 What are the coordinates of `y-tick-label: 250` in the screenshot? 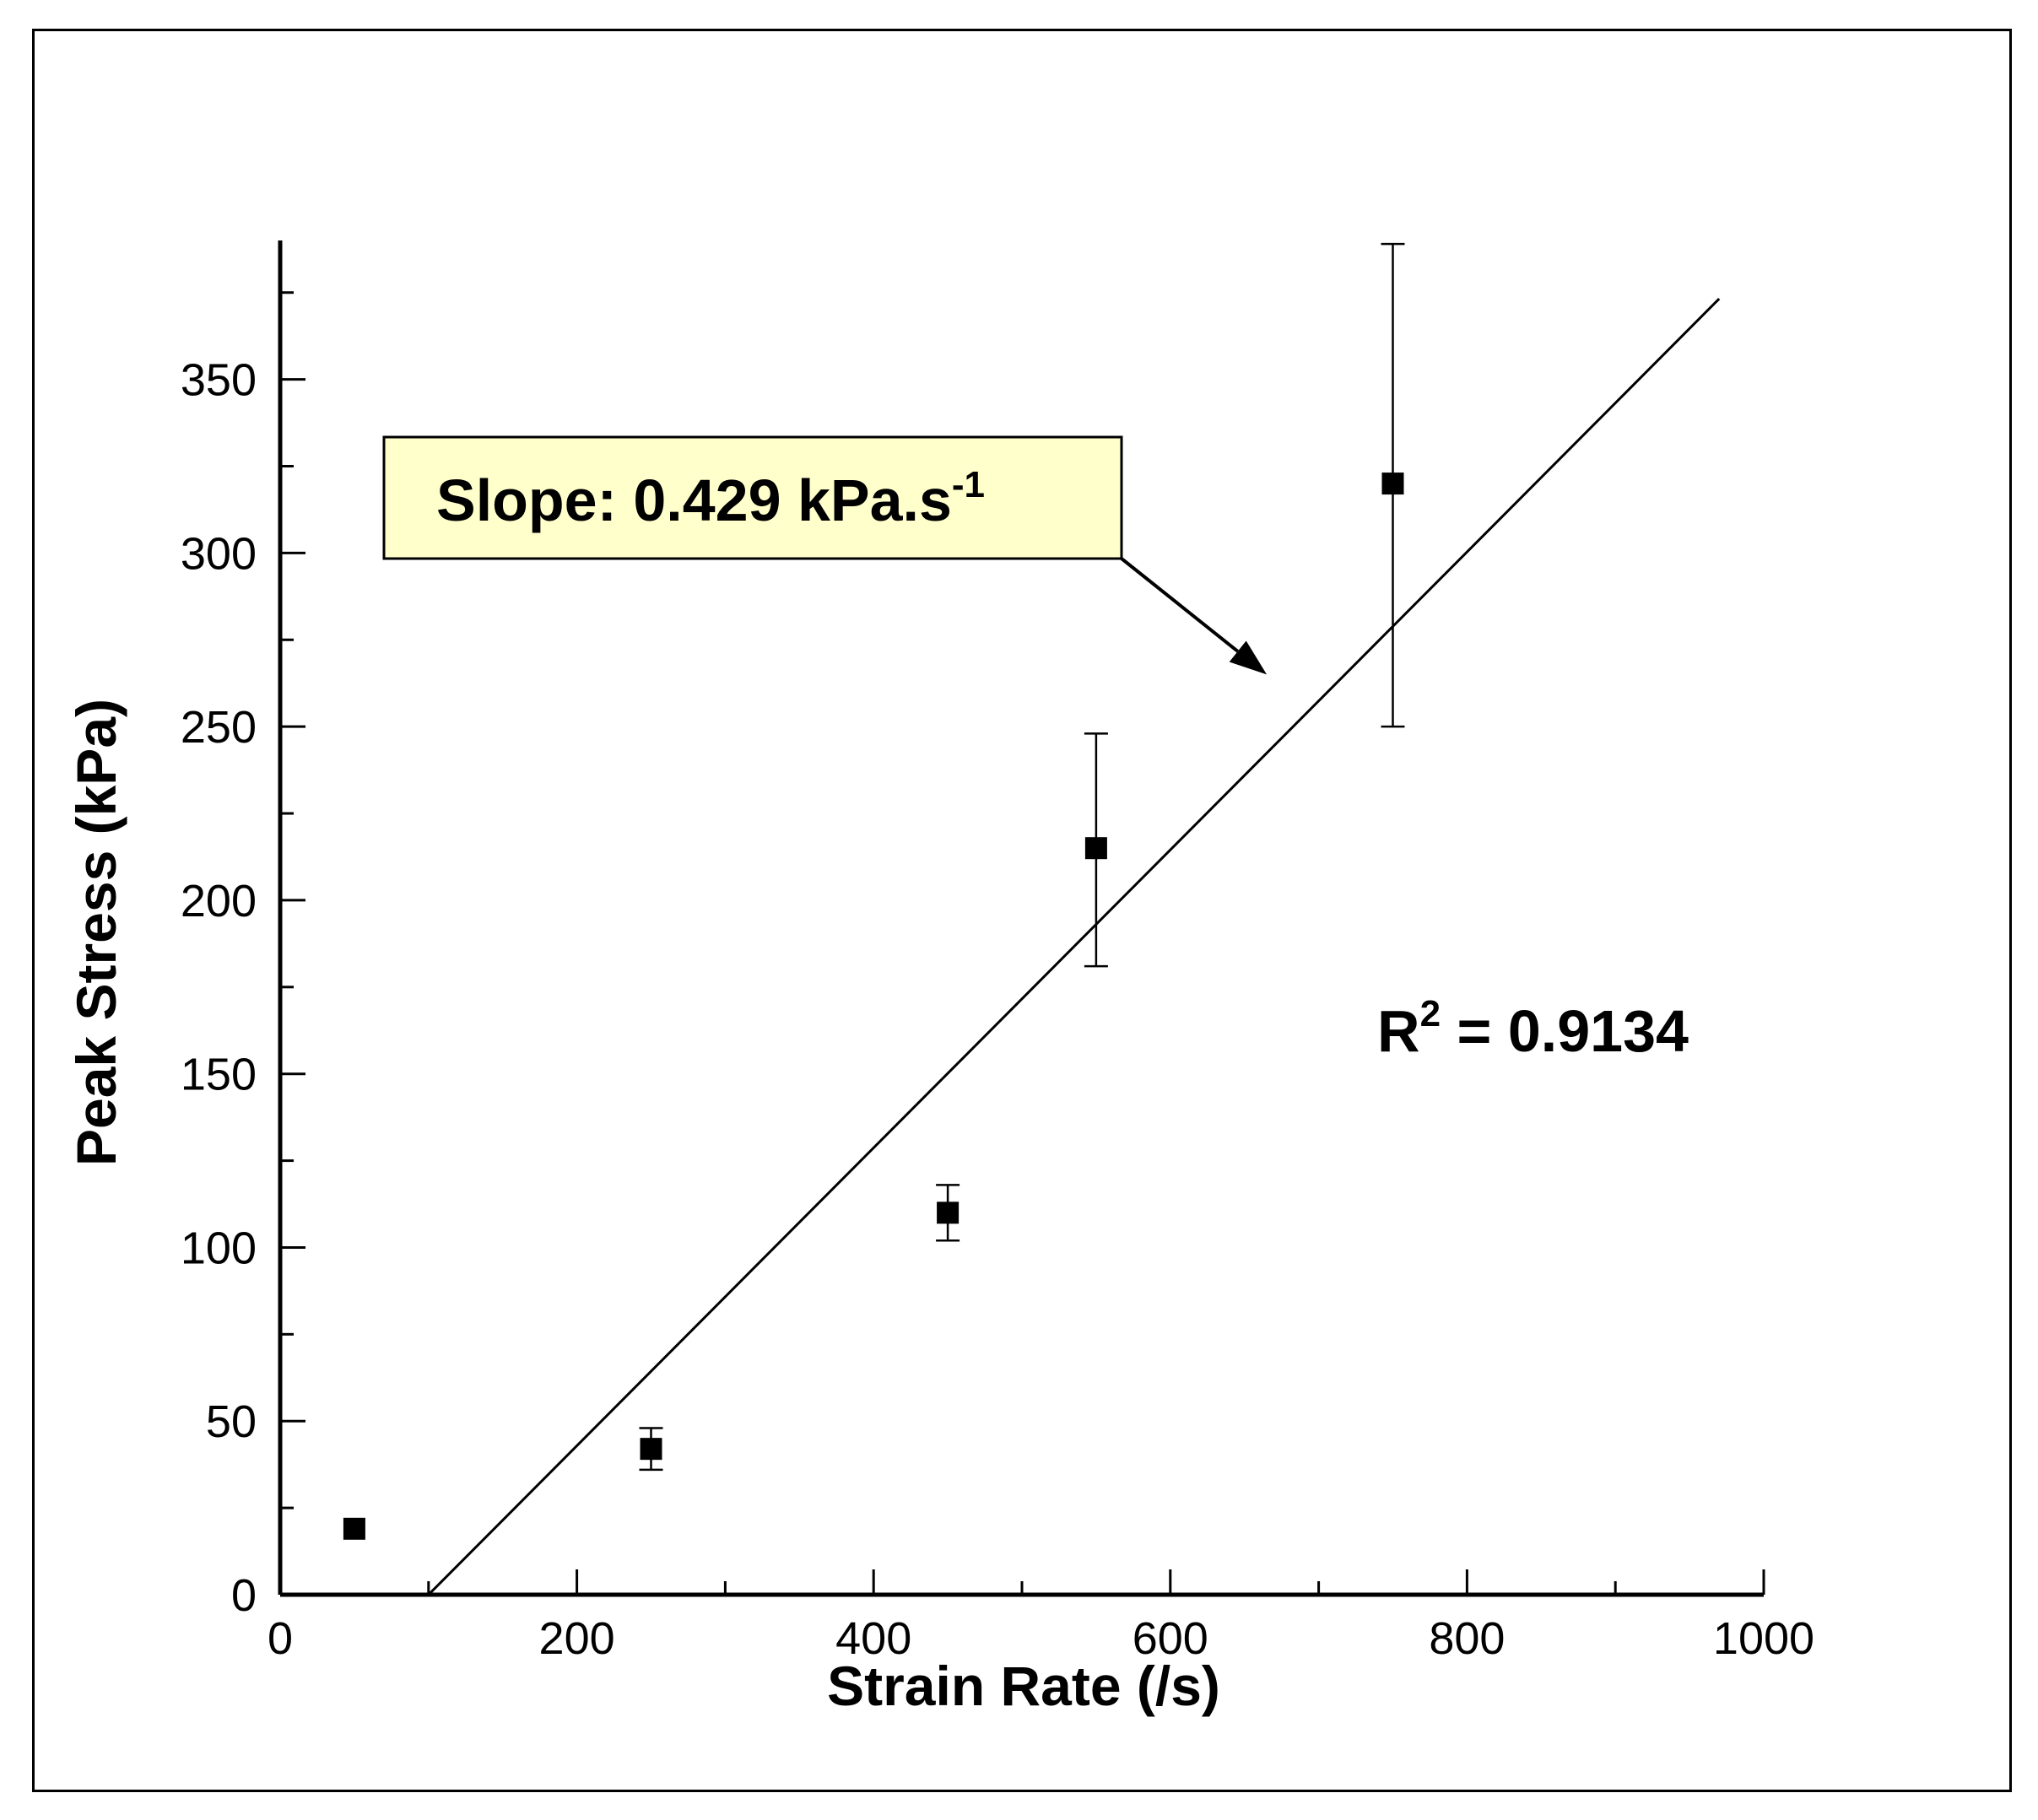 It's located at (219, 727).